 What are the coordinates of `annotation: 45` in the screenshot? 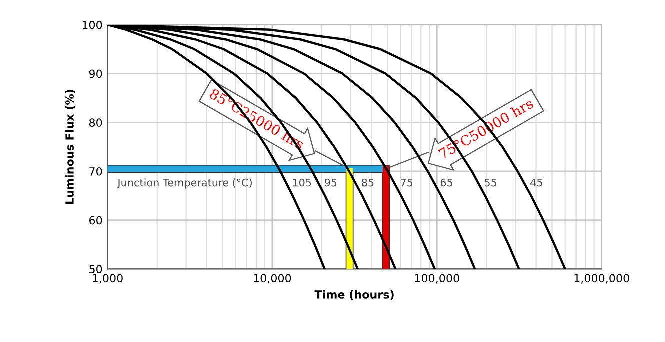 It's located at (536, 182).